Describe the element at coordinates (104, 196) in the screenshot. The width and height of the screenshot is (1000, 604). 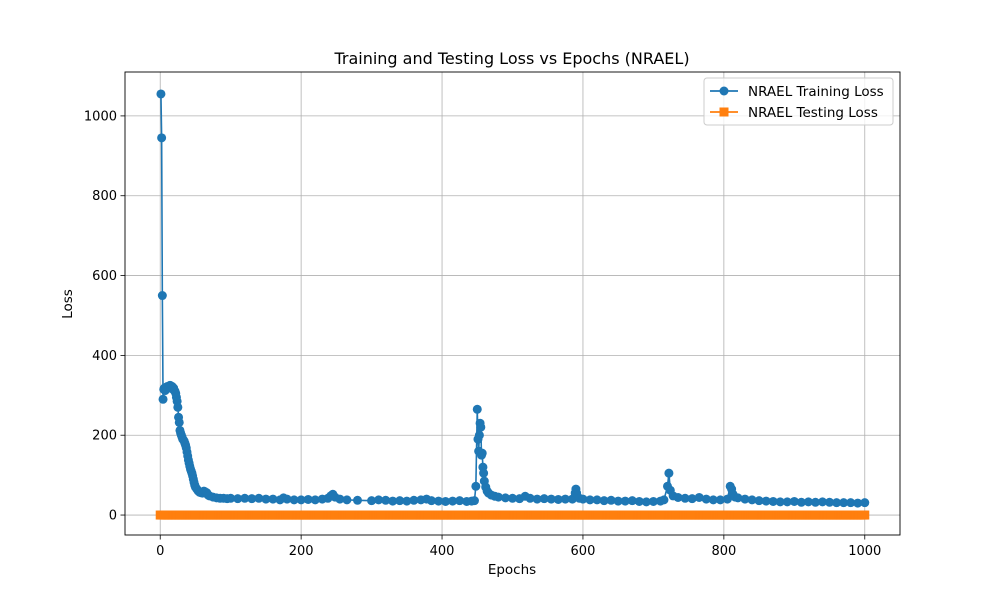
I see `y-tick-label: 800` at that location.